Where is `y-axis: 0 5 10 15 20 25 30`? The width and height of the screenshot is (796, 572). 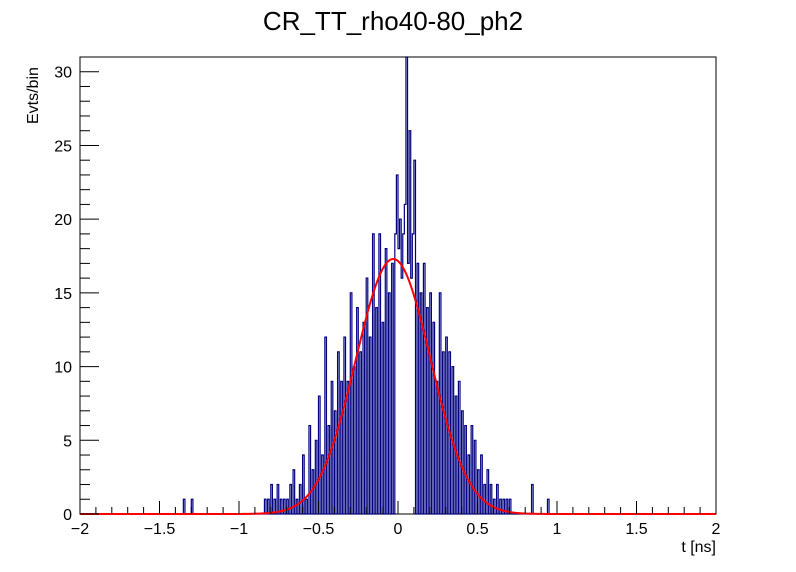 y-axis: 0 5 10 15 20 25 30 is located at coordinates (76, 290).